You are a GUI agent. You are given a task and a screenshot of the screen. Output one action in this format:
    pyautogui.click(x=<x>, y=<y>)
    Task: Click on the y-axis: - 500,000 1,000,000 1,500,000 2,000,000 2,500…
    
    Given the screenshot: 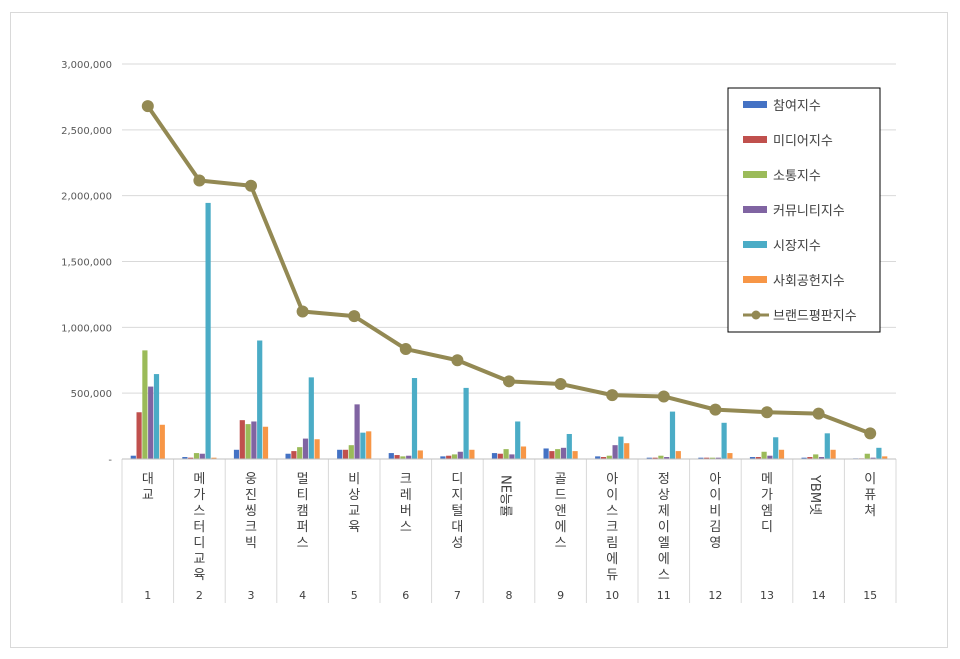 What is the action you would take?
    pyautogui.click(x=86, y=263)
    